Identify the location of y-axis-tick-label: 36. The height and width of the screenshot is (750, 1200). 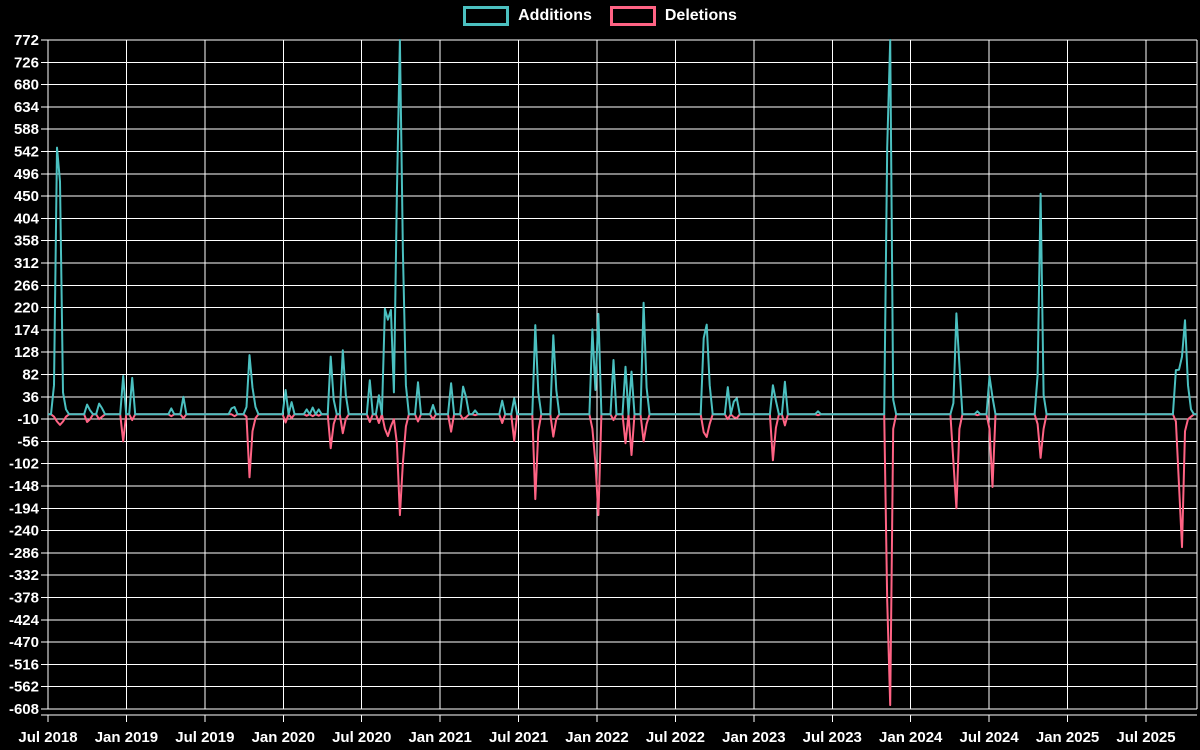
(30, 397).